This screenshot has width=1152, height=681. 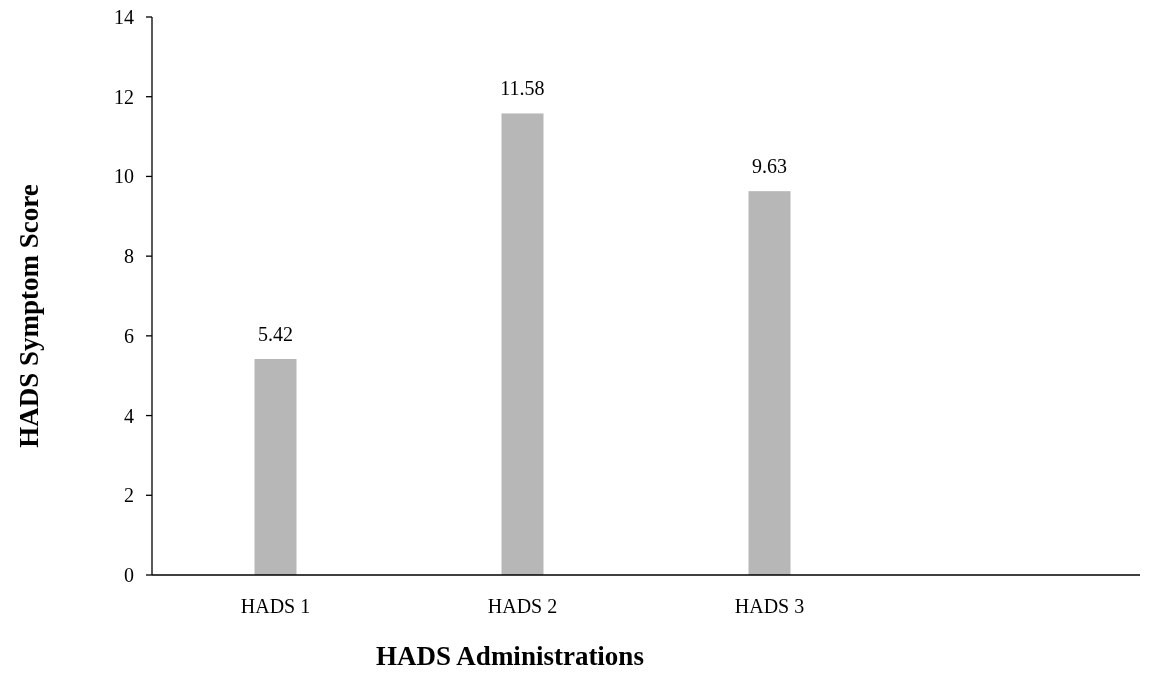 I want to click on y-tick-label: 2, so click(x=129, y=495).